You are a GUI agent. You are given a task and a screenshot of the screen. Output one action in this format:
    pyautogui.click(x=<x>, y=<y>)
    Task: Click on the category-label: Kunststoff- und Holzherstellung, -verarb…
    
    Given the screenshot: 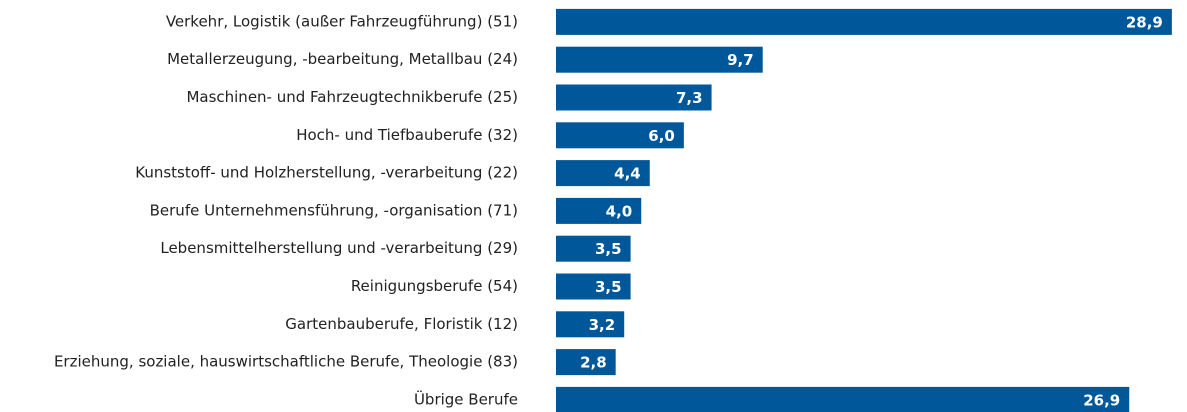 What is the action you would take?
    pyautogui.click(x=326, y=173)
    